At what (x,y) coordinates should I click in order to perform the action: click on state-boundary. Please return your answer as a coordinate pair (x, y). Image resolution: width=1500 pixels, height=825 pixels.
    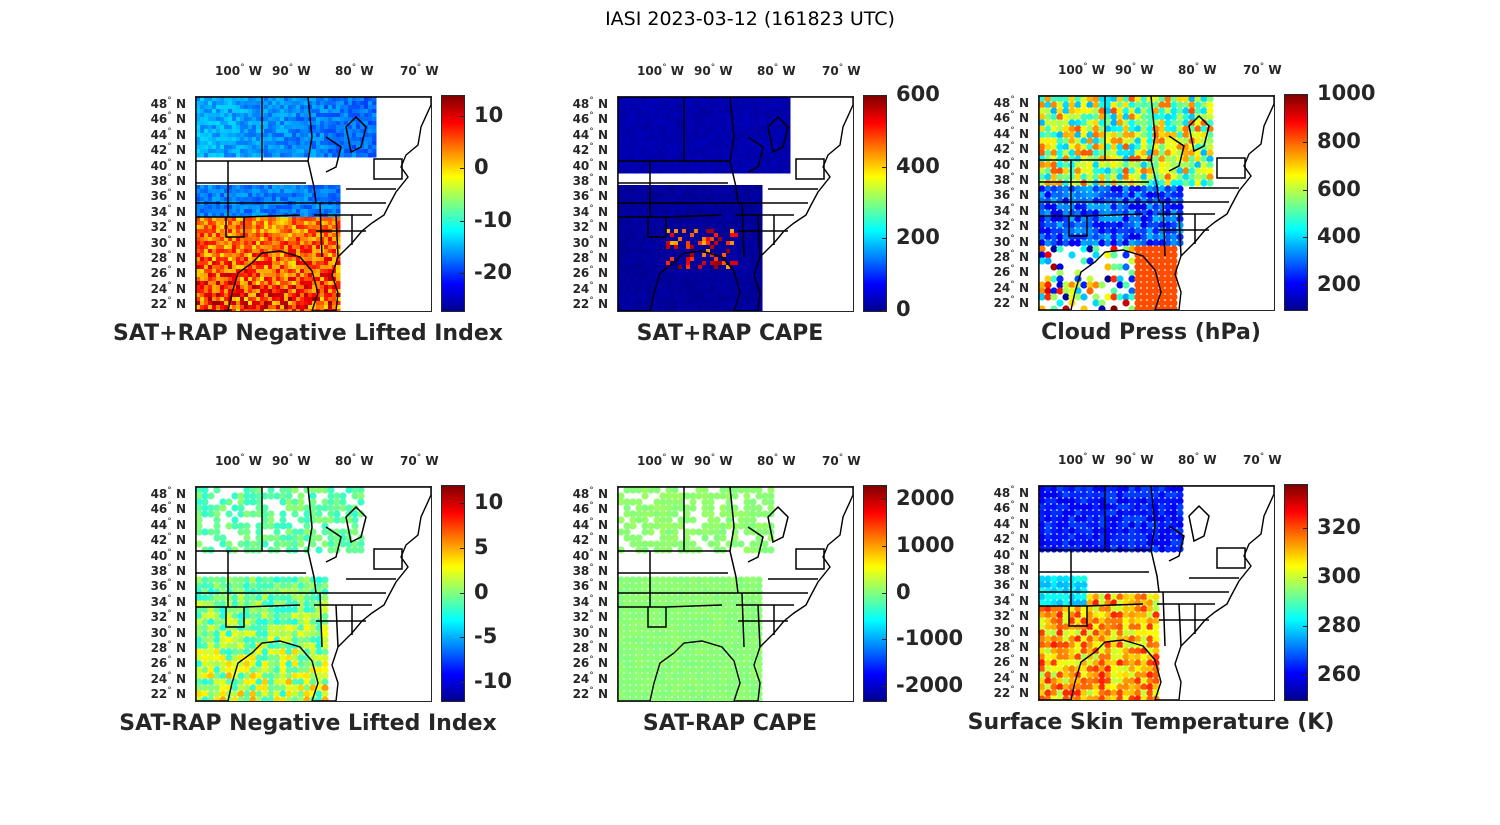
    Looking at the image, I should click on (1193, 229).